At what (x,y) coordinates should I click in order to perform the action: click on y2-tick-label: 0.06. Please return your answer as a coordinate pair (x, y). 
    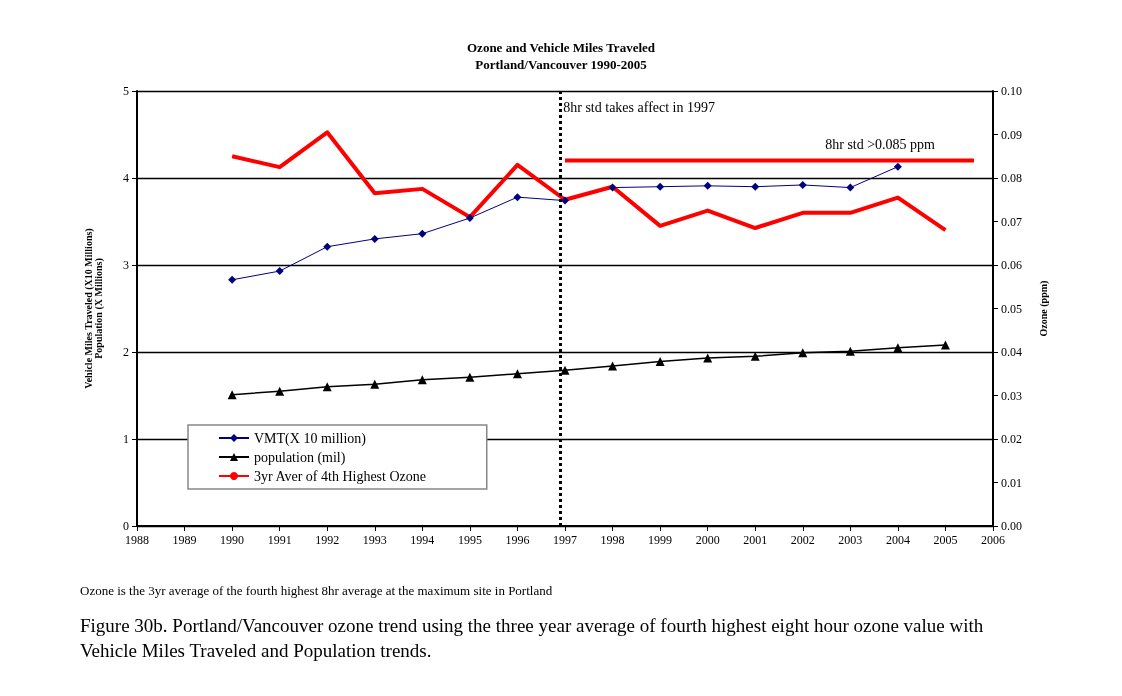
    Looking at the image, I should click on (1011, 265).